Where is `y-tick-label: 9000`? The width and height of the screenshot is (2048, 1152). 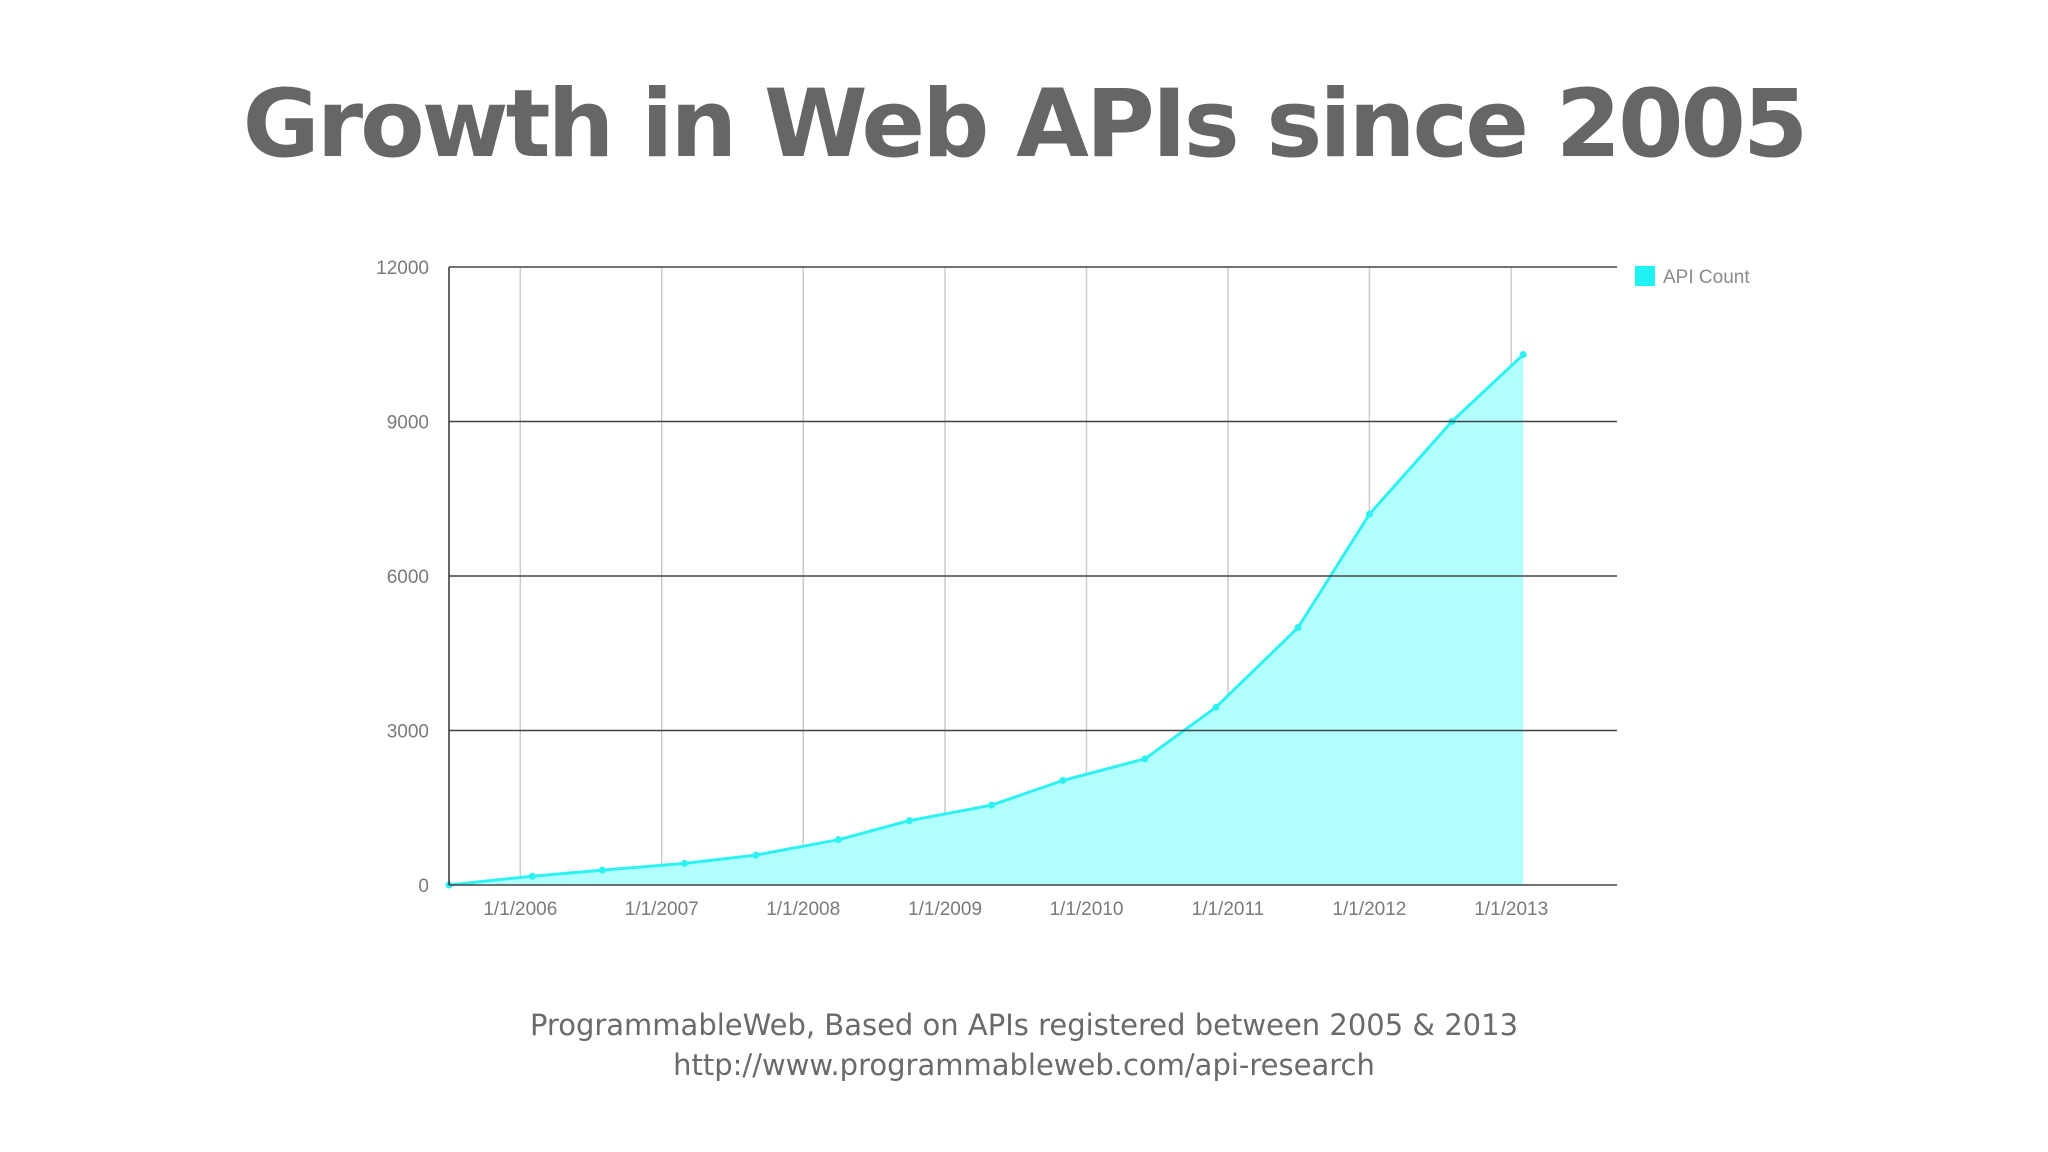 y-tick-label: 9000 is located at coordinates (408, 423).